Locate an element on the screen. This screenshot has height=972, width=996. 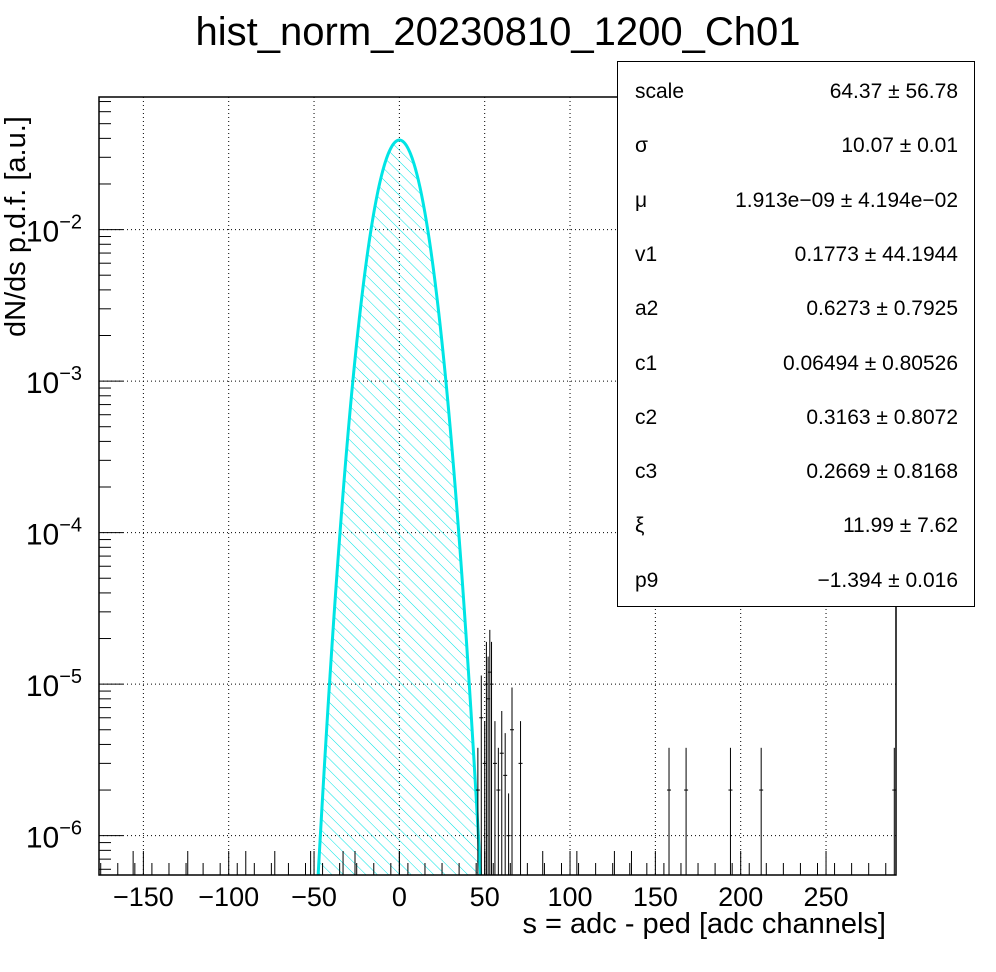
stat-row: v1 0.1773 ± 44.1944 is located at coordinates (796, 254).